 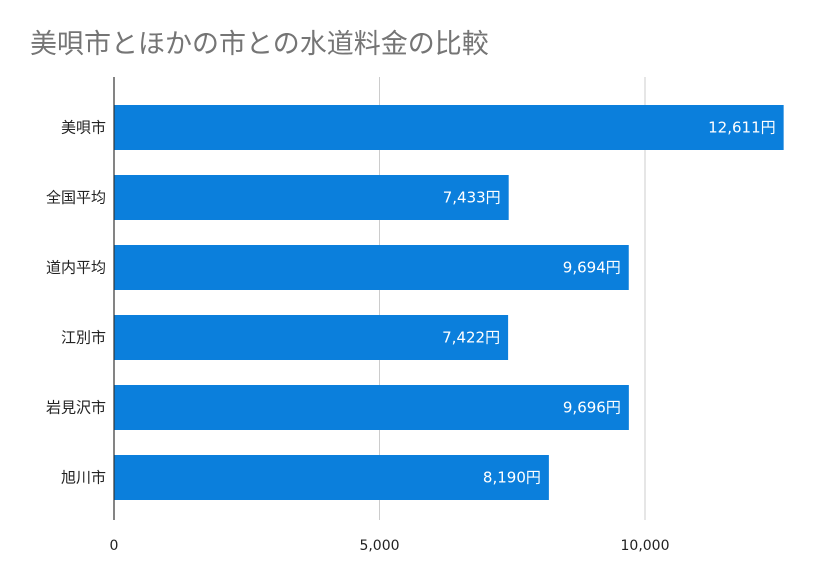 What do you see at coordinates (83, 338) in the screenshot?
I see `category-label: 江別市` at bounding box center [83, 338].